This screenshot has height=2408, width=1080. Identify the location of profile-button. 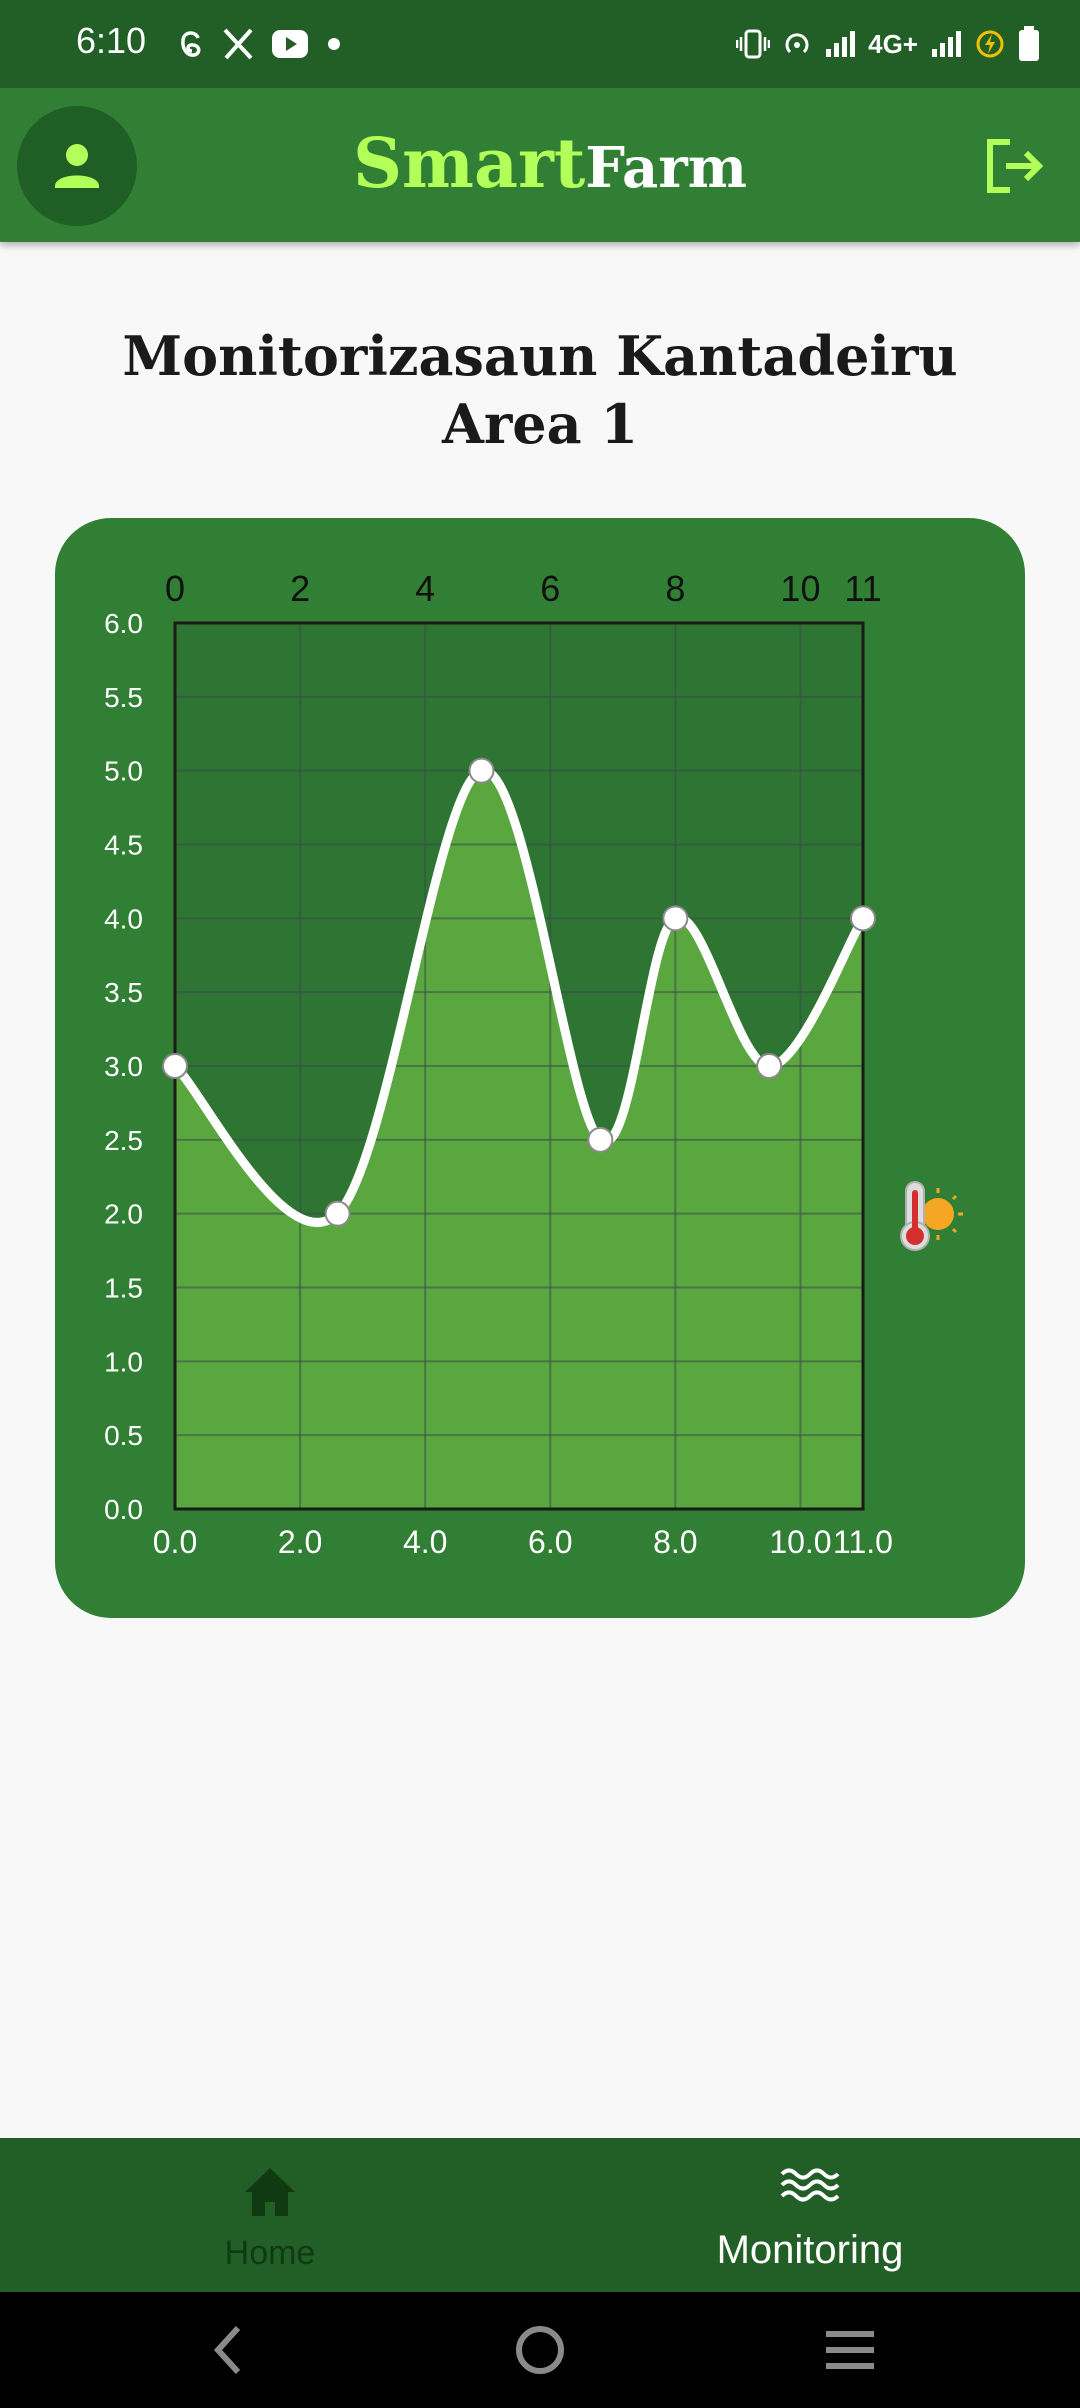
(77, 166).